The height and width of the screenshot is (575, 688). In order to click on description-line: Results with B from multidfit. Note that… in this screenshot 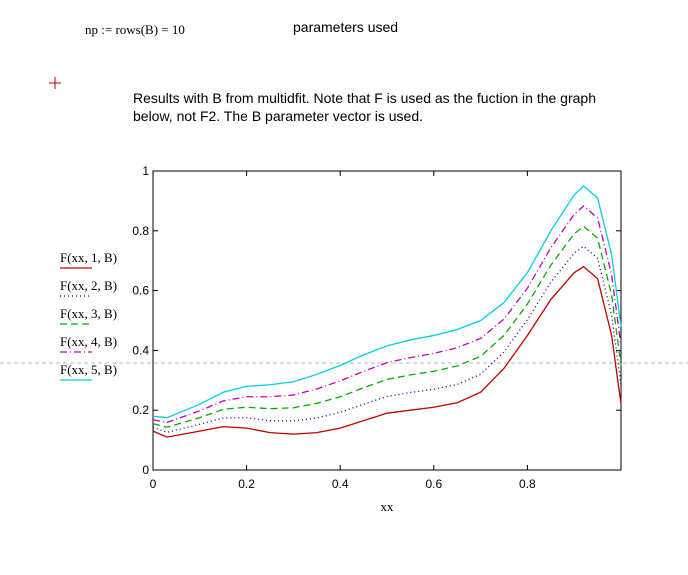, I will do `click(364, 98)`.